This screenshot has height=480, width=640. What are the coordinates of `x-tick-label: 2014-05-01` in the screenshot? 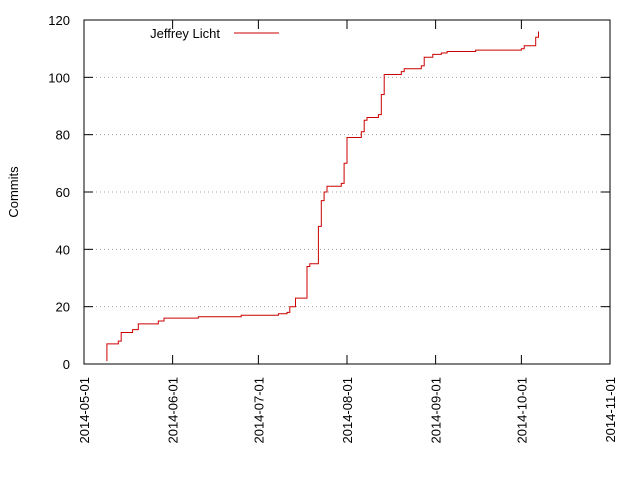 It's located at (84, 410).